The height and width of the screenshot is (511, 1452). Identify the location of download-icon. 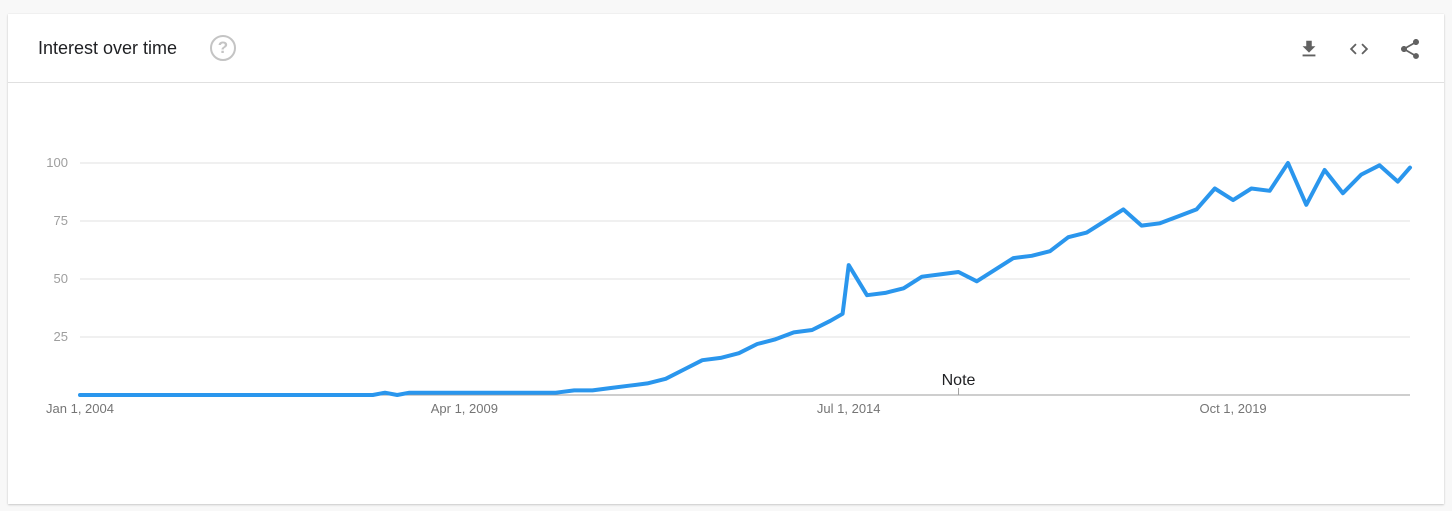
(1309, 48).